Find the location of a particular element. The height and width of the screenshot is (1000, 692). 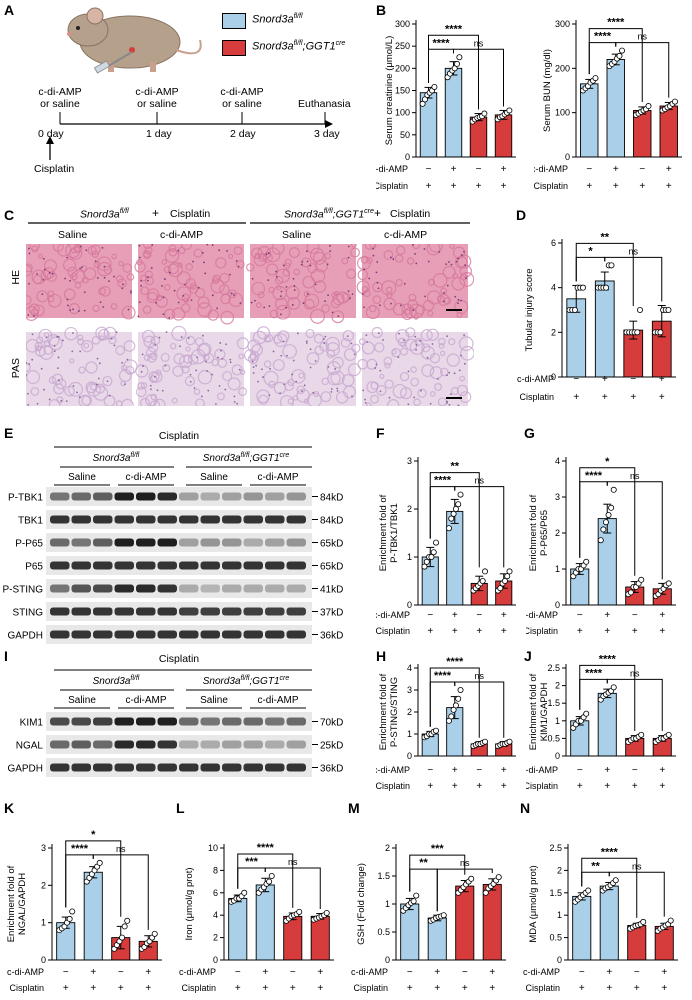

y-tick-label: 4 is located at coordinates (553, 288).